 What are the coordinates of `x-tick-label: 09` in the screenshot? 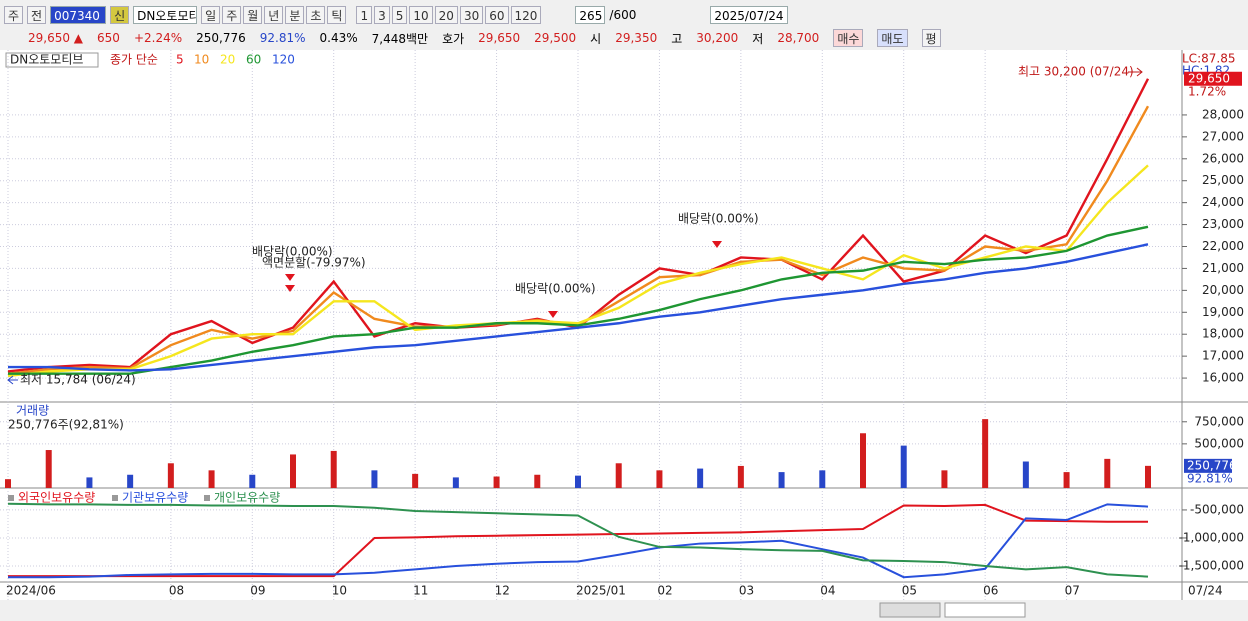 It's located at (257, 591).